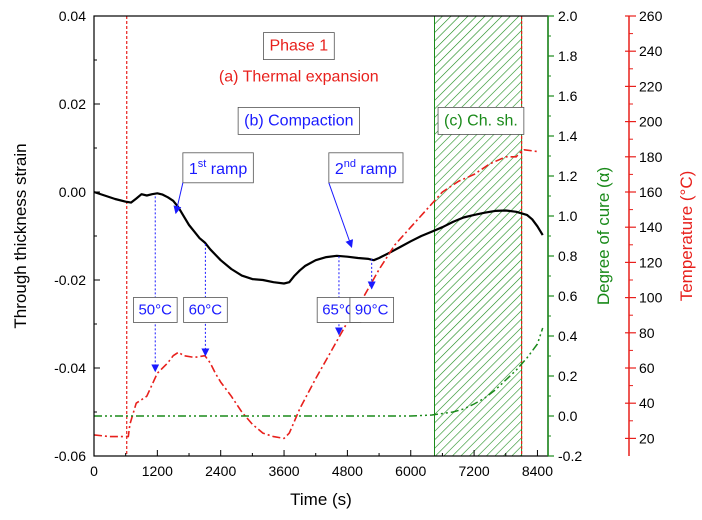  Describe the element at coordinates (339, 309) in the screenshot. I see `temperature-label: 65°C` at that location.